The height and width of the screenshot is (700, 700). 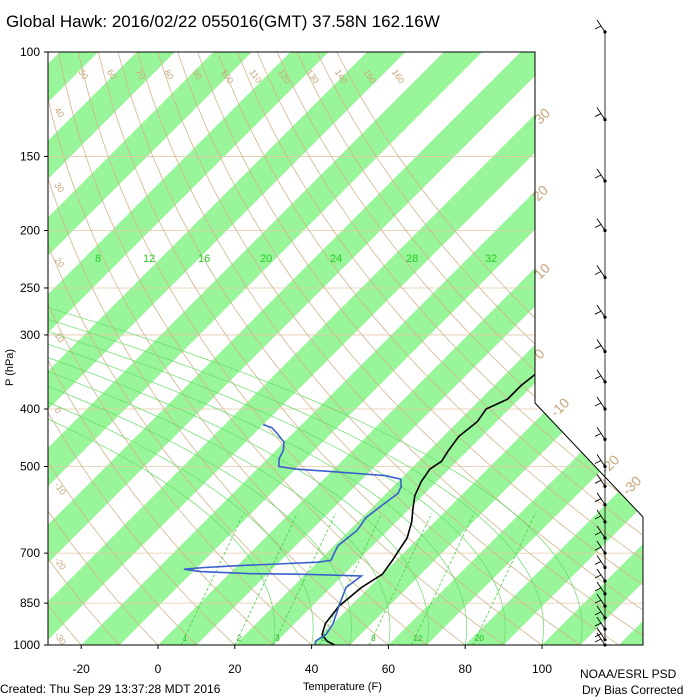 I want to click on y-tick-label: 200, so click(x=30, y=231).